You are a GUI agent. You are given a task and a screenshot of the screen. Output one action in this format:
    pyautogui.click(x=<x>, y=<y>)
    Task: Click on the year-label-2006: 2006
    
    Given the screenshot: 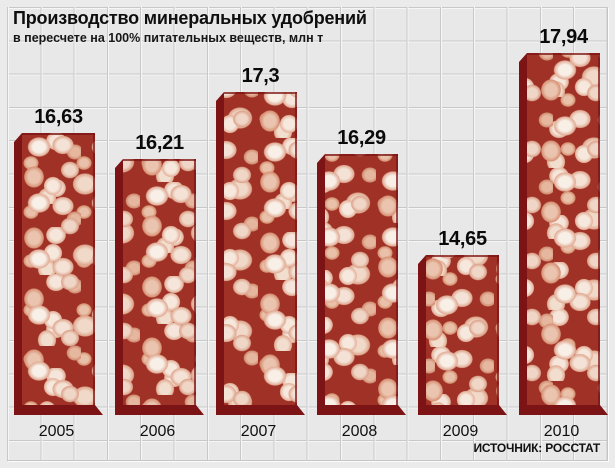 What is the action you would take?
    pyautogui.click(x=157, y=431)
    